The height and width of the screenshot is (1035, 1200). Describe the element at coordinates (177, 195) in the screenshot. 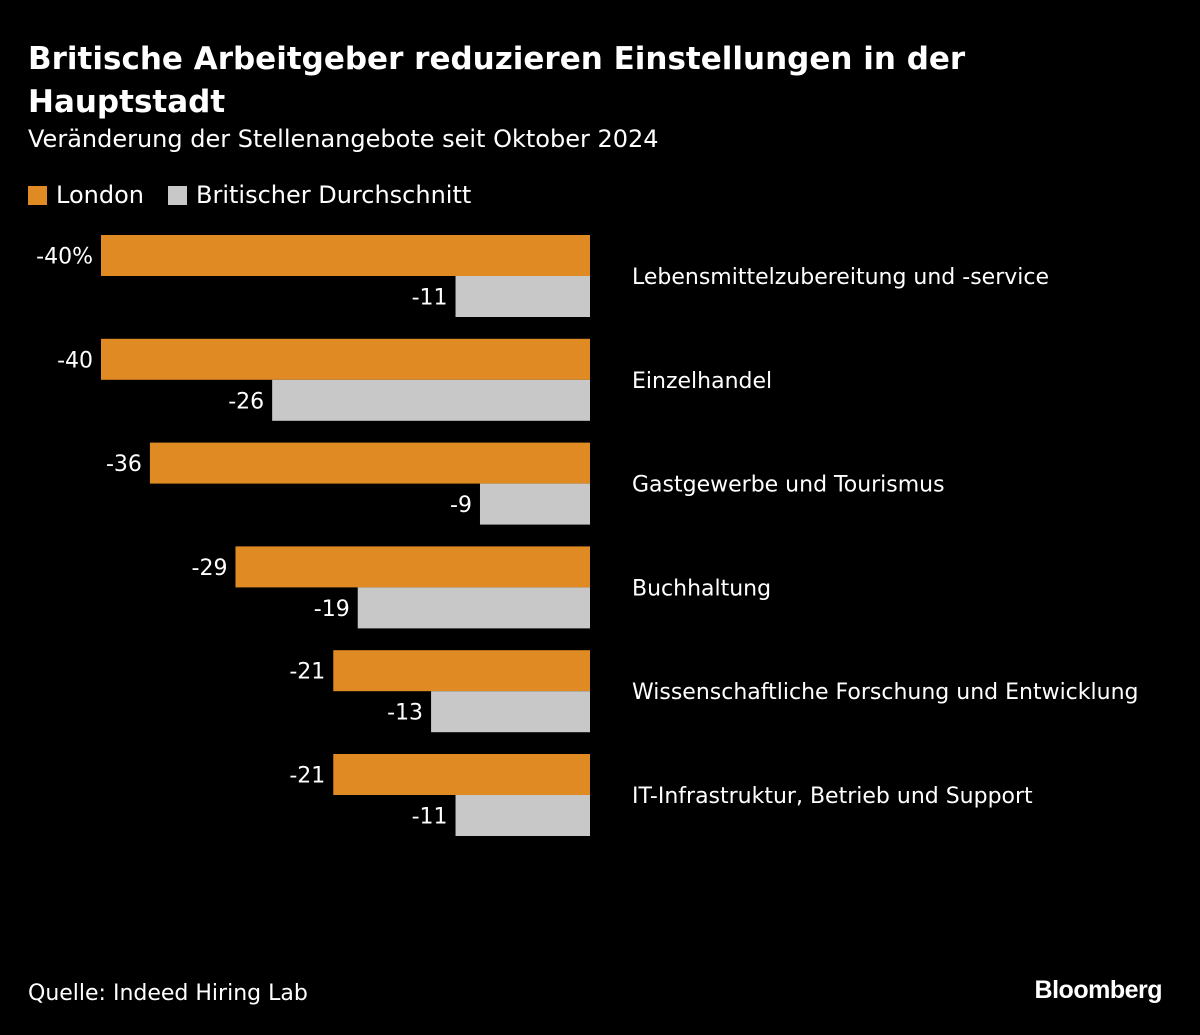

I see `legend-swatch-uk-average` at that location.